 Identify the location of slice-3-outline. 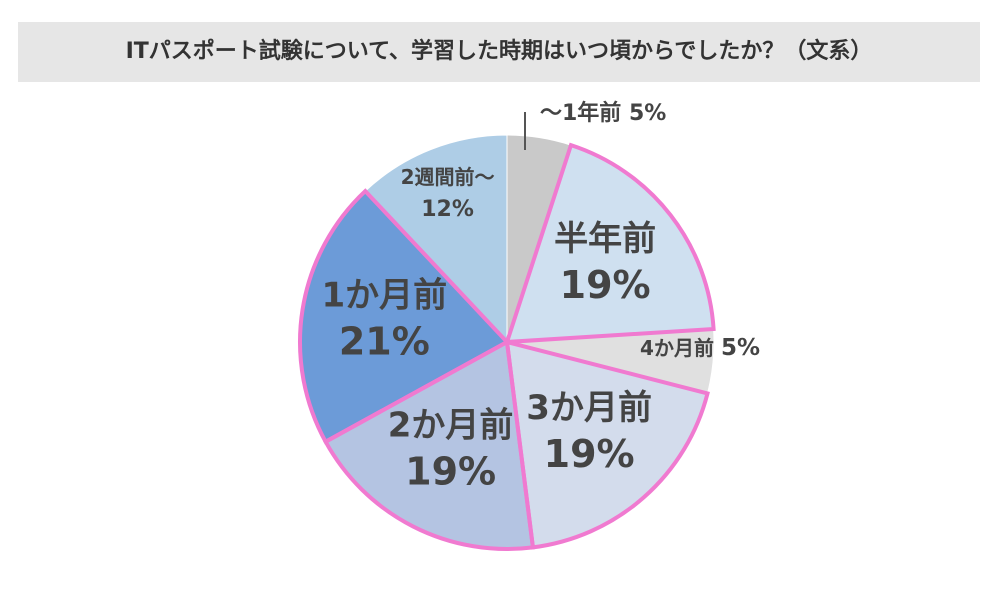
(607, 444).